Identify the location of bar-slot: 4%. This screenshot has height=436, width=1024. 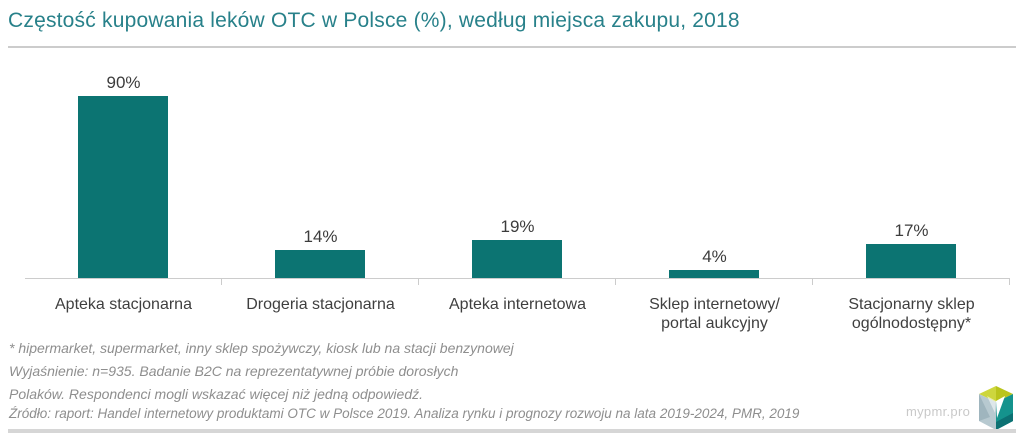
(714, 169).